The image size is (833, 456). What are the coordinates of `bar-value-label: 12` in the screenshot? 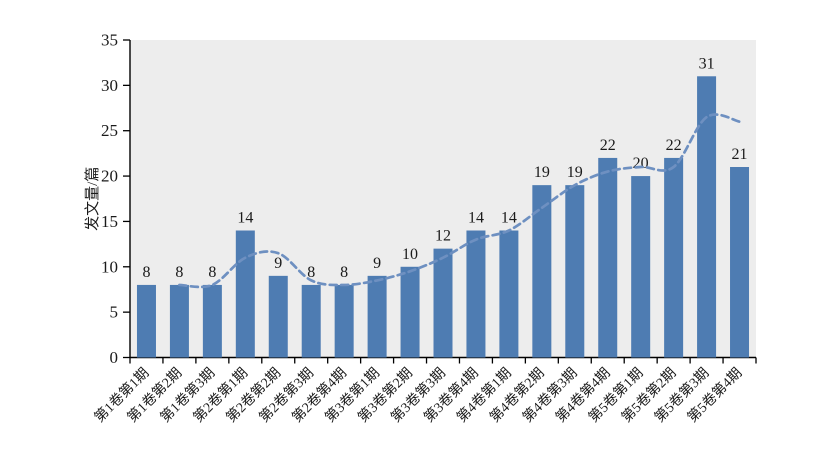 It's located at (443, 236).